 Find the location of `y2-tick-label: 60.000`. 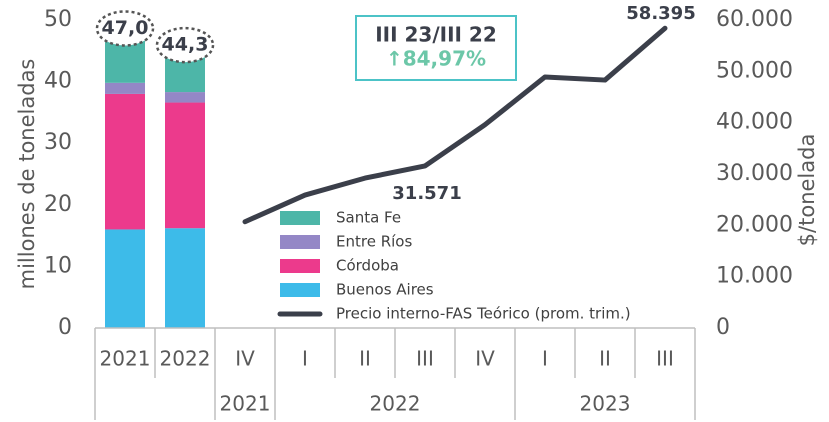

y2-tick-label: 60.000 is located at coordinates (754, 19).